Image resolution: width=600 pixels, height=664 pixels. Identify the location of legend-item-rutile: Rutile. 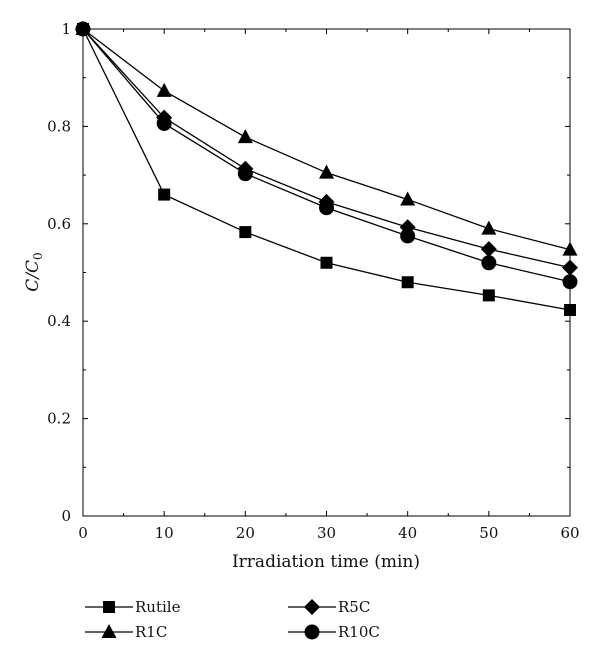
(133, 607).